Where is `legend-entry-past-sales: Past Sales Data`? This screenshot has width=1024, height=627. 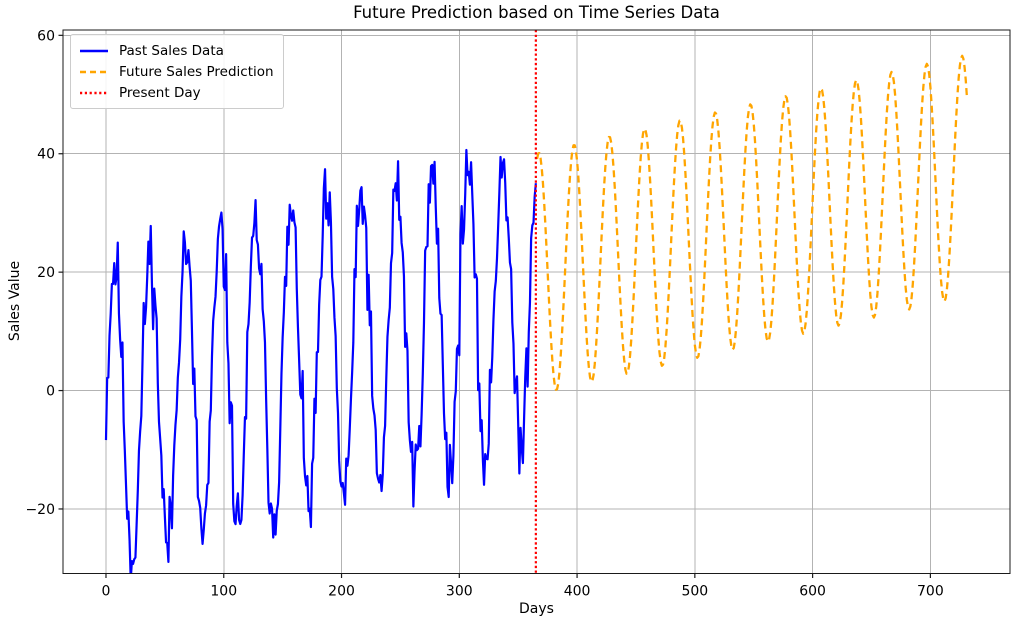 legend-entry-past-sales: Past Sales Data is located at coordinates (177, 50).